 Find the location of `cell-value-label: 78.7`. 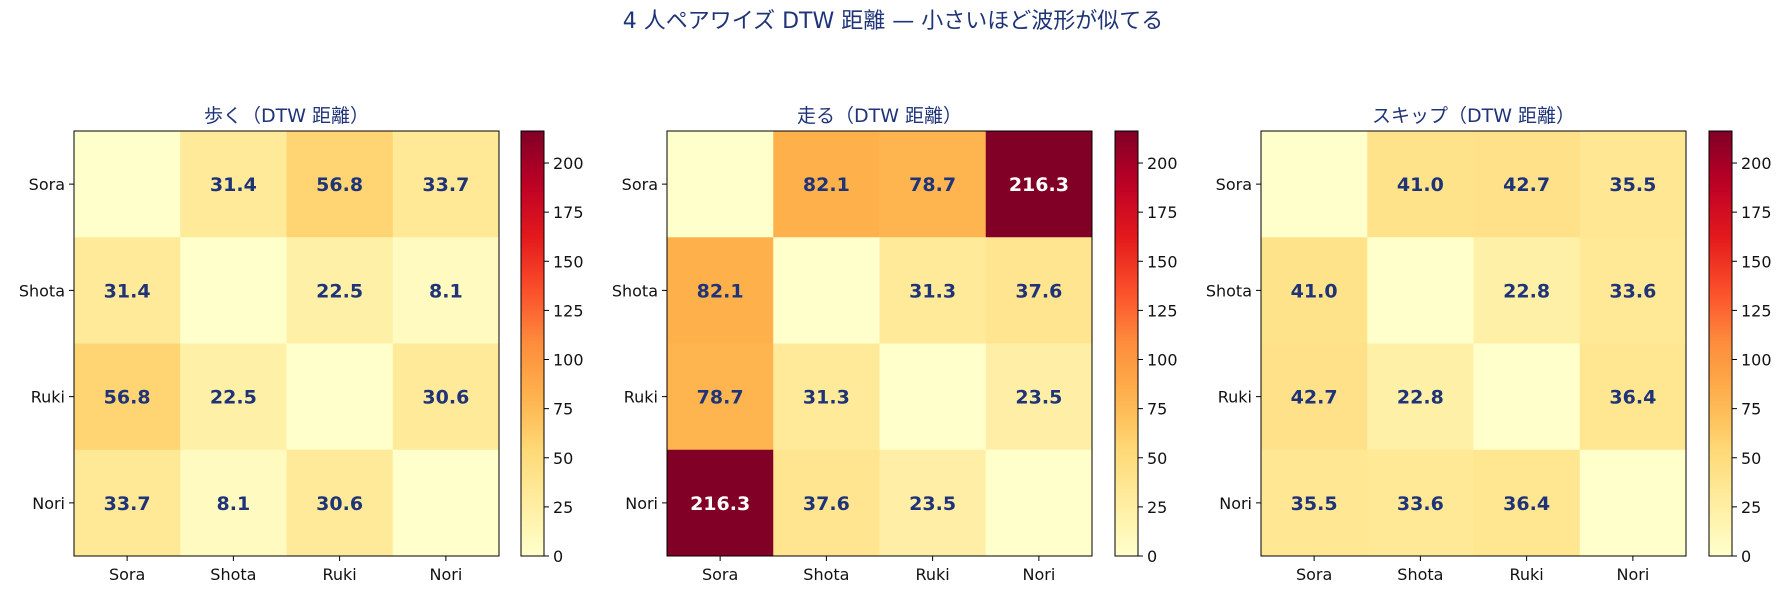

cell-value-label: 78.7 is located at coordinates (720, 398).